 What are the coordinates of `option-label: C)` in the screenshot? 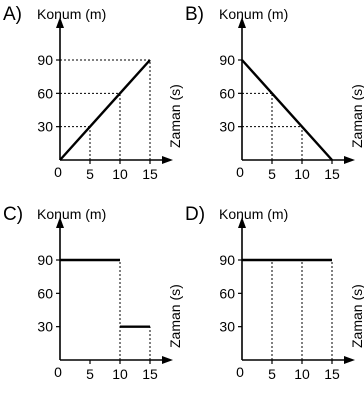 It's located at (13, 214).